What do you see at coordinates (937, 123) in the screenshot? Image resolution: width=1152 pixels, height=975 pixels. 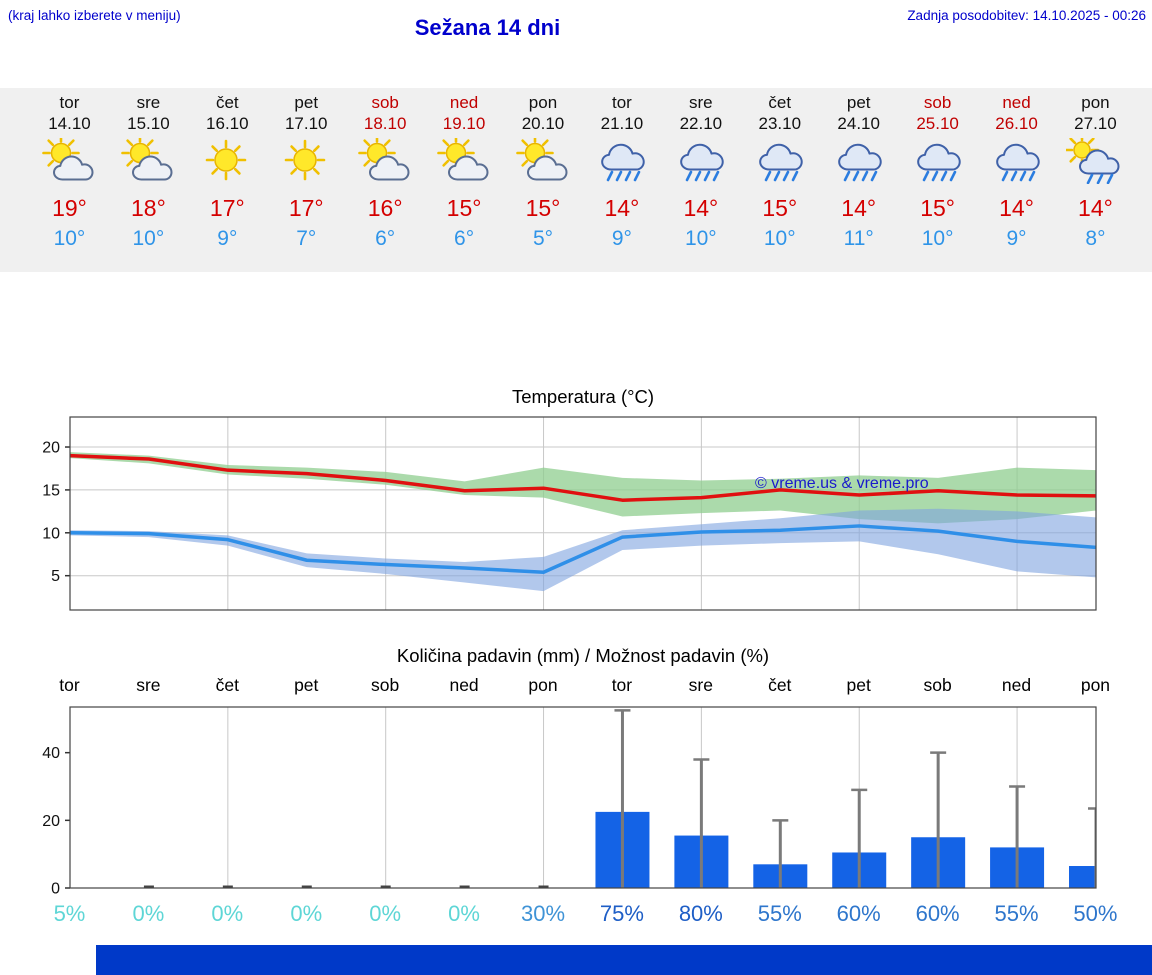 I see `day-date: 25.10` at bounding box center [937, 123].